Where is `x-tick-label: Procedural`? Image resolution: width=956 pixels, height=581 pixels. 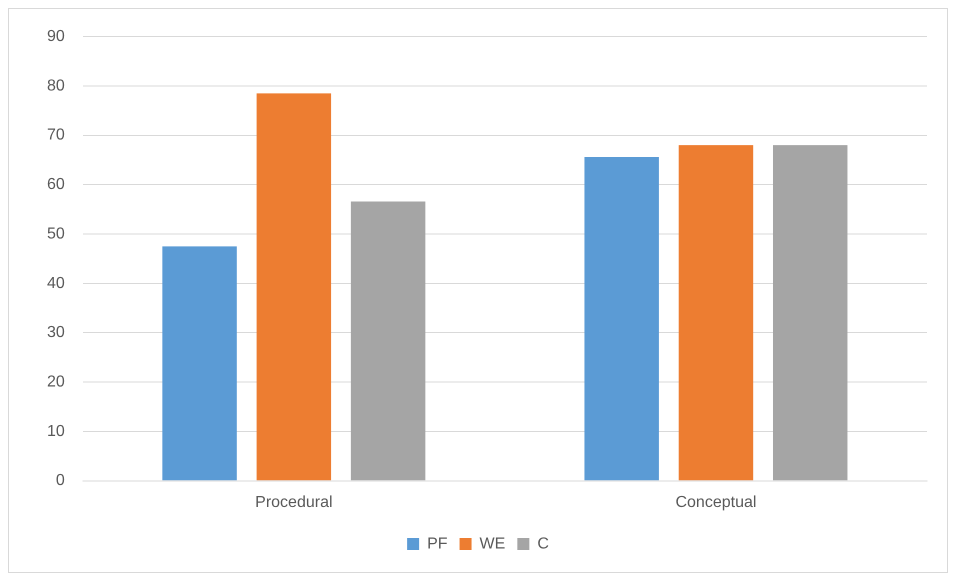 x-tick-label: Procedural is located at coordinates (294, 502).